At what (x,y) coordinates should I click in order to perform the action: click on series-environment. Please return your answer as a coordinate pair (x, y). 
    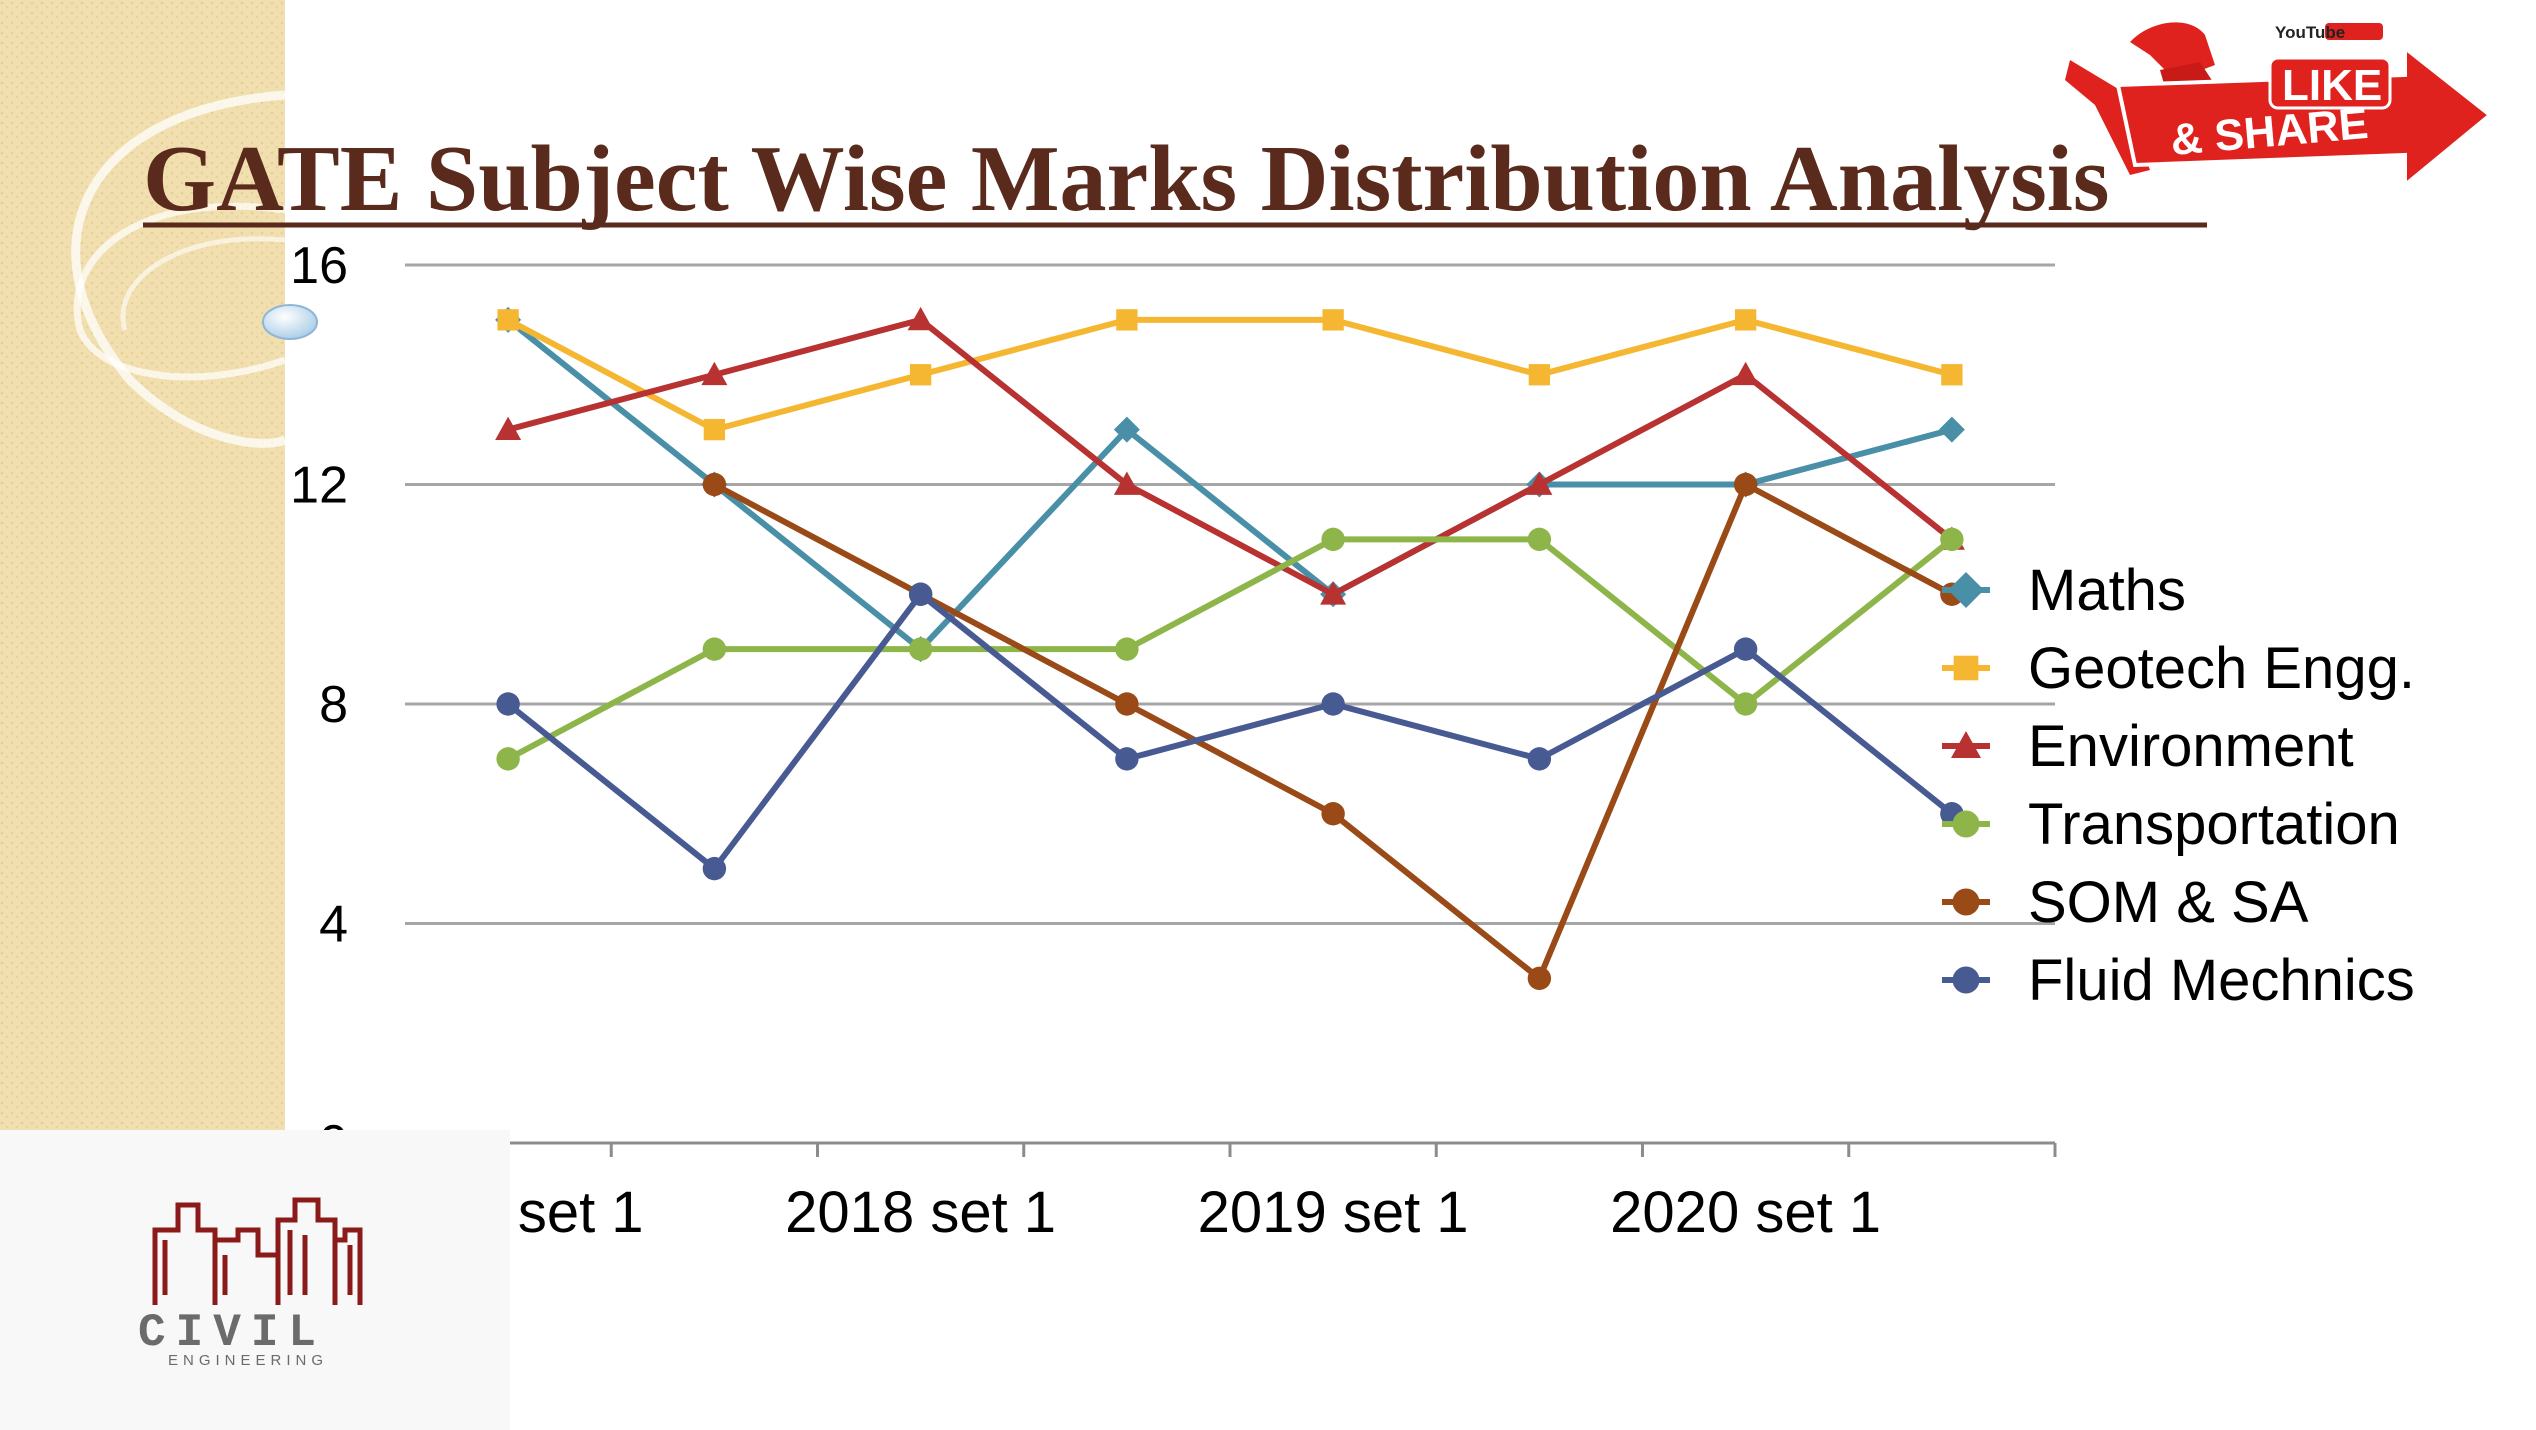
    Looking at the image, I should click on (1230, 456).